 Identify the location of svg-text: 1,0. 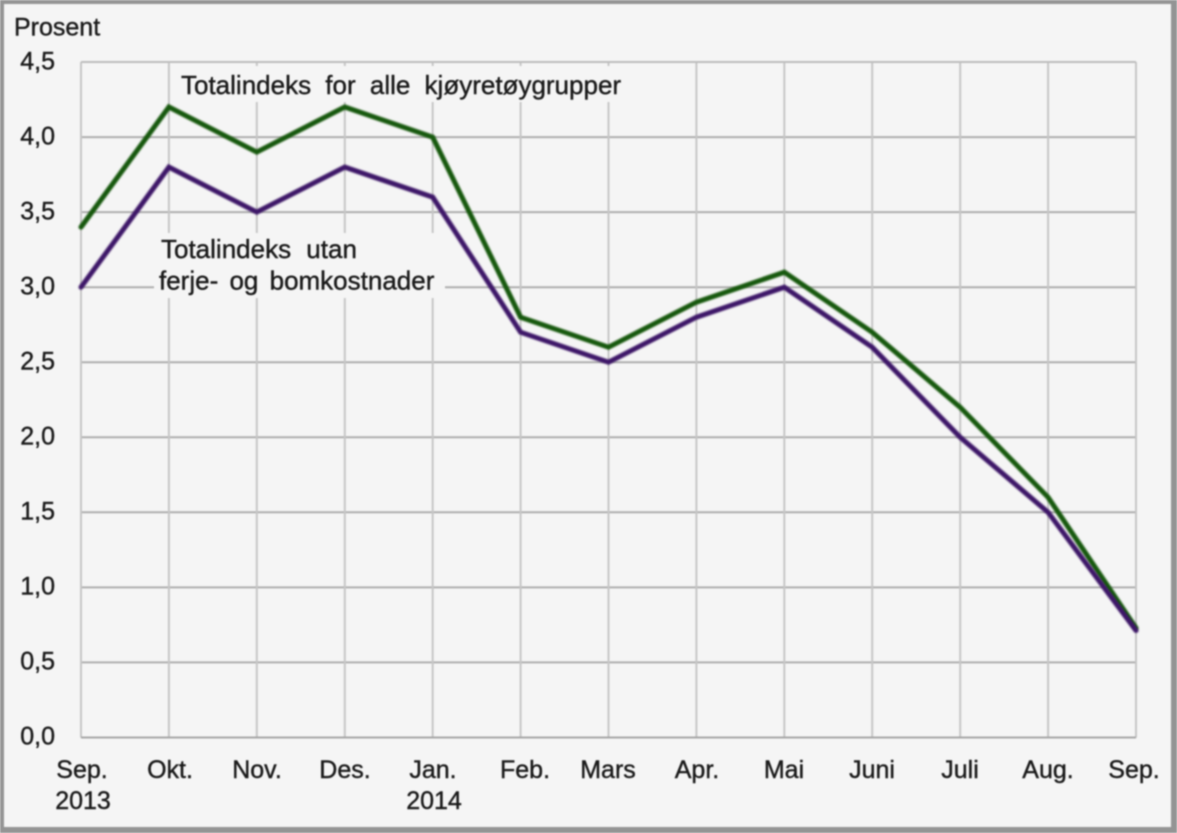
(37, 587).